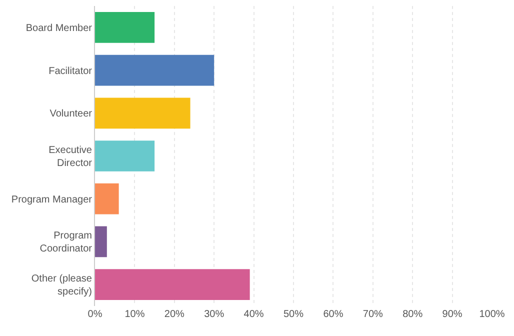  I want to click on x-tick-label: 90%, so click(452, 314).